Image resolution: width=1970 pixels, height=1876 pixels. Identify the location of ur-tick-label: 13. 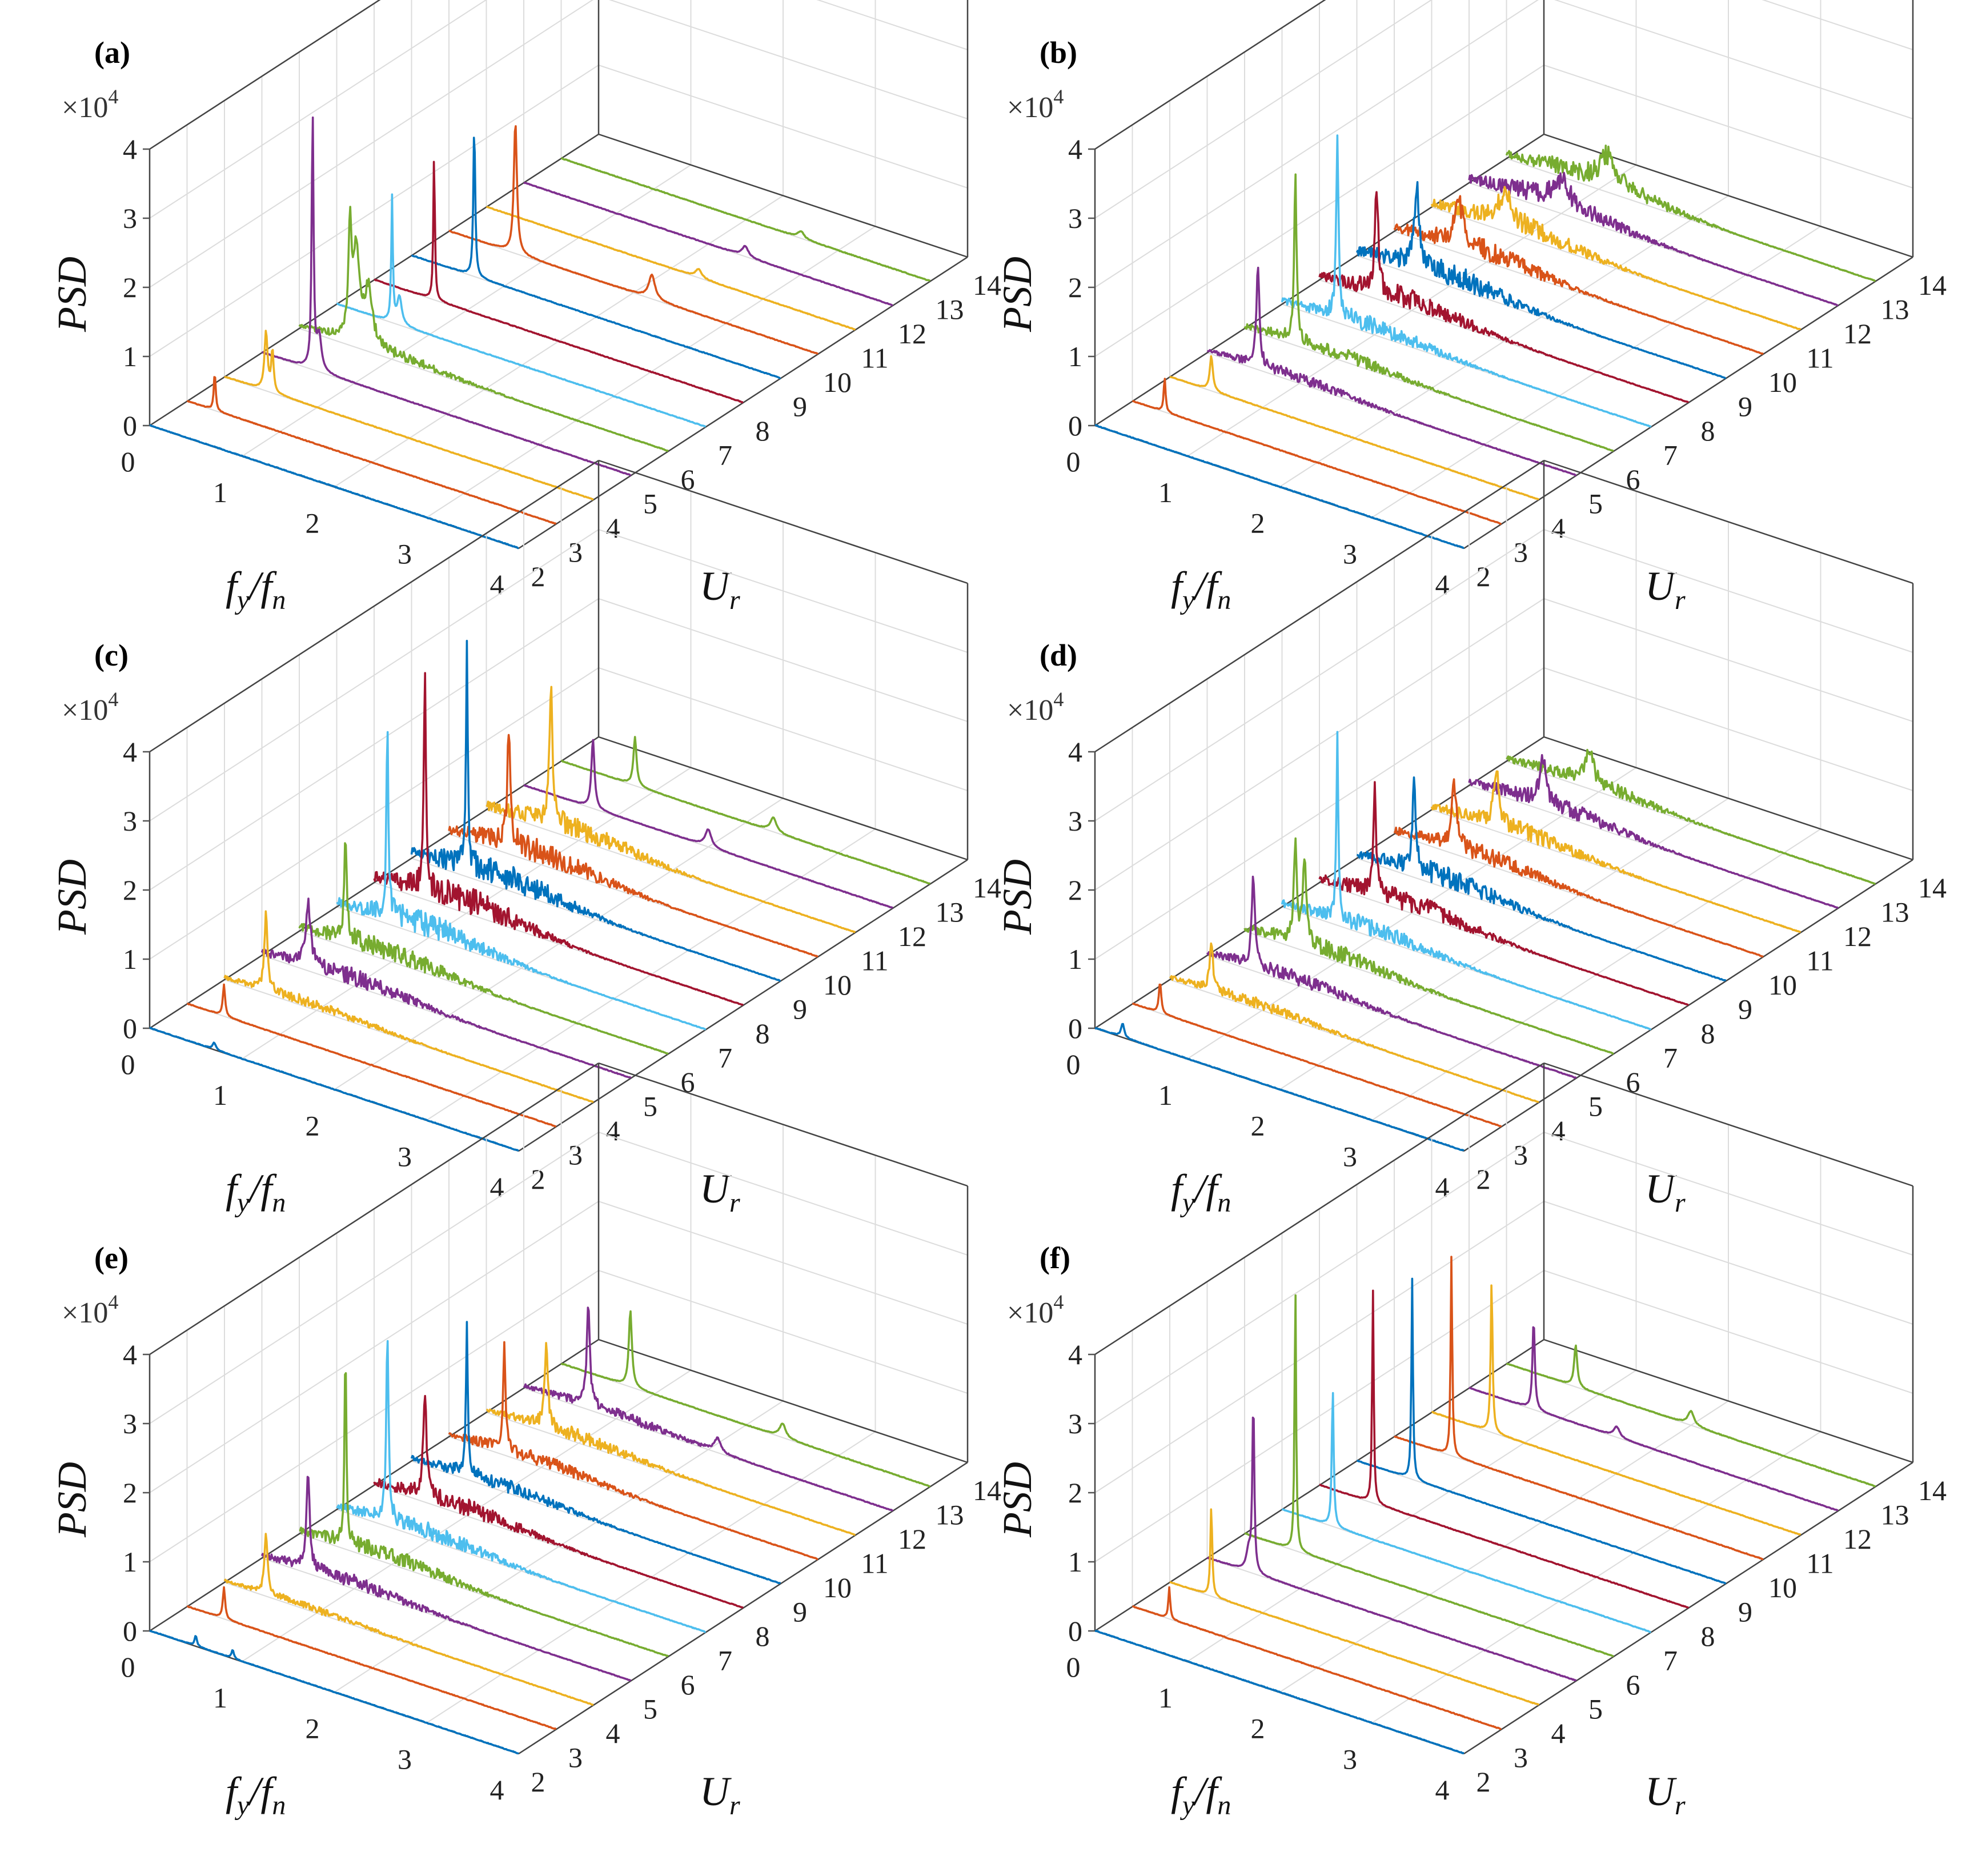
(950, 1515).